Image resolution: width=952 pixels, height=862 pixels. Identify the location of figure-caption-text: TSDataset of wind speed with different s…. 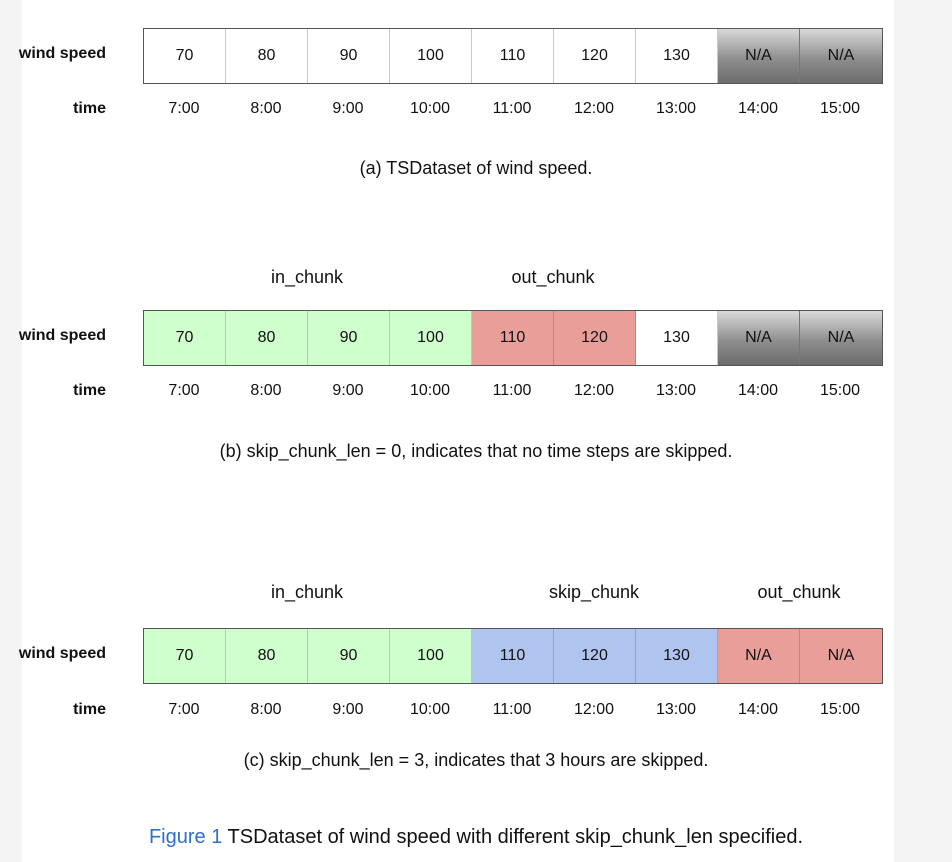
(513, 837).